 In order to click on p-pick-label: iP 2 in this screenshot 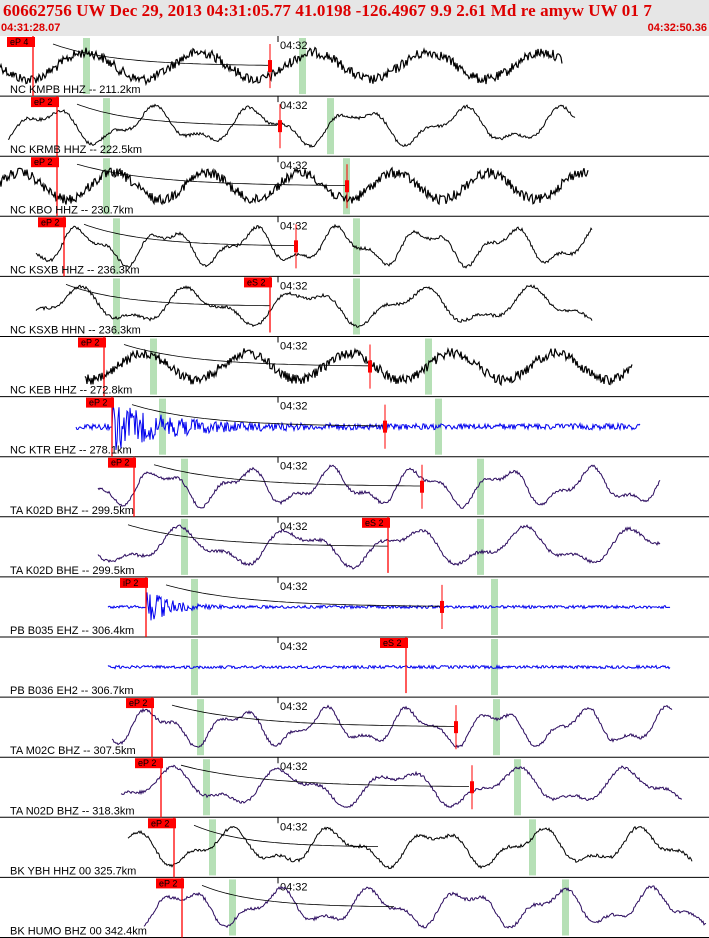, I will do `click(130, 583)`.